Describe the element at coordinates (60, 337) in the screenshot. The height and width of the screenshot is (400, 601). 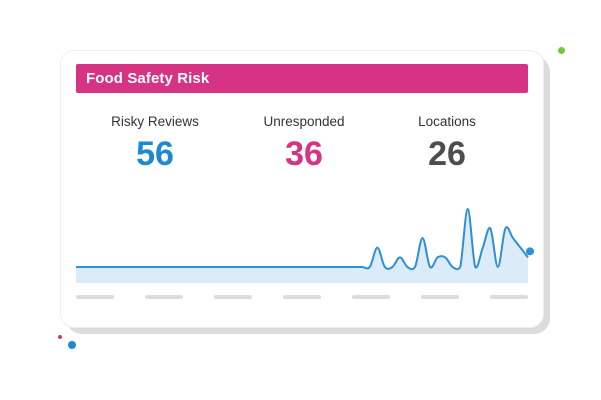
I see `decor-dot-pink` at that location.